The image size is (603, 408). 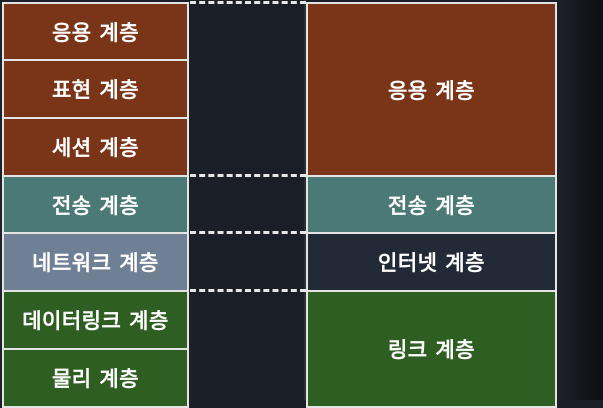 I want to click on osi-layer-transport: 전송 계층, so click(x=95, y=204).